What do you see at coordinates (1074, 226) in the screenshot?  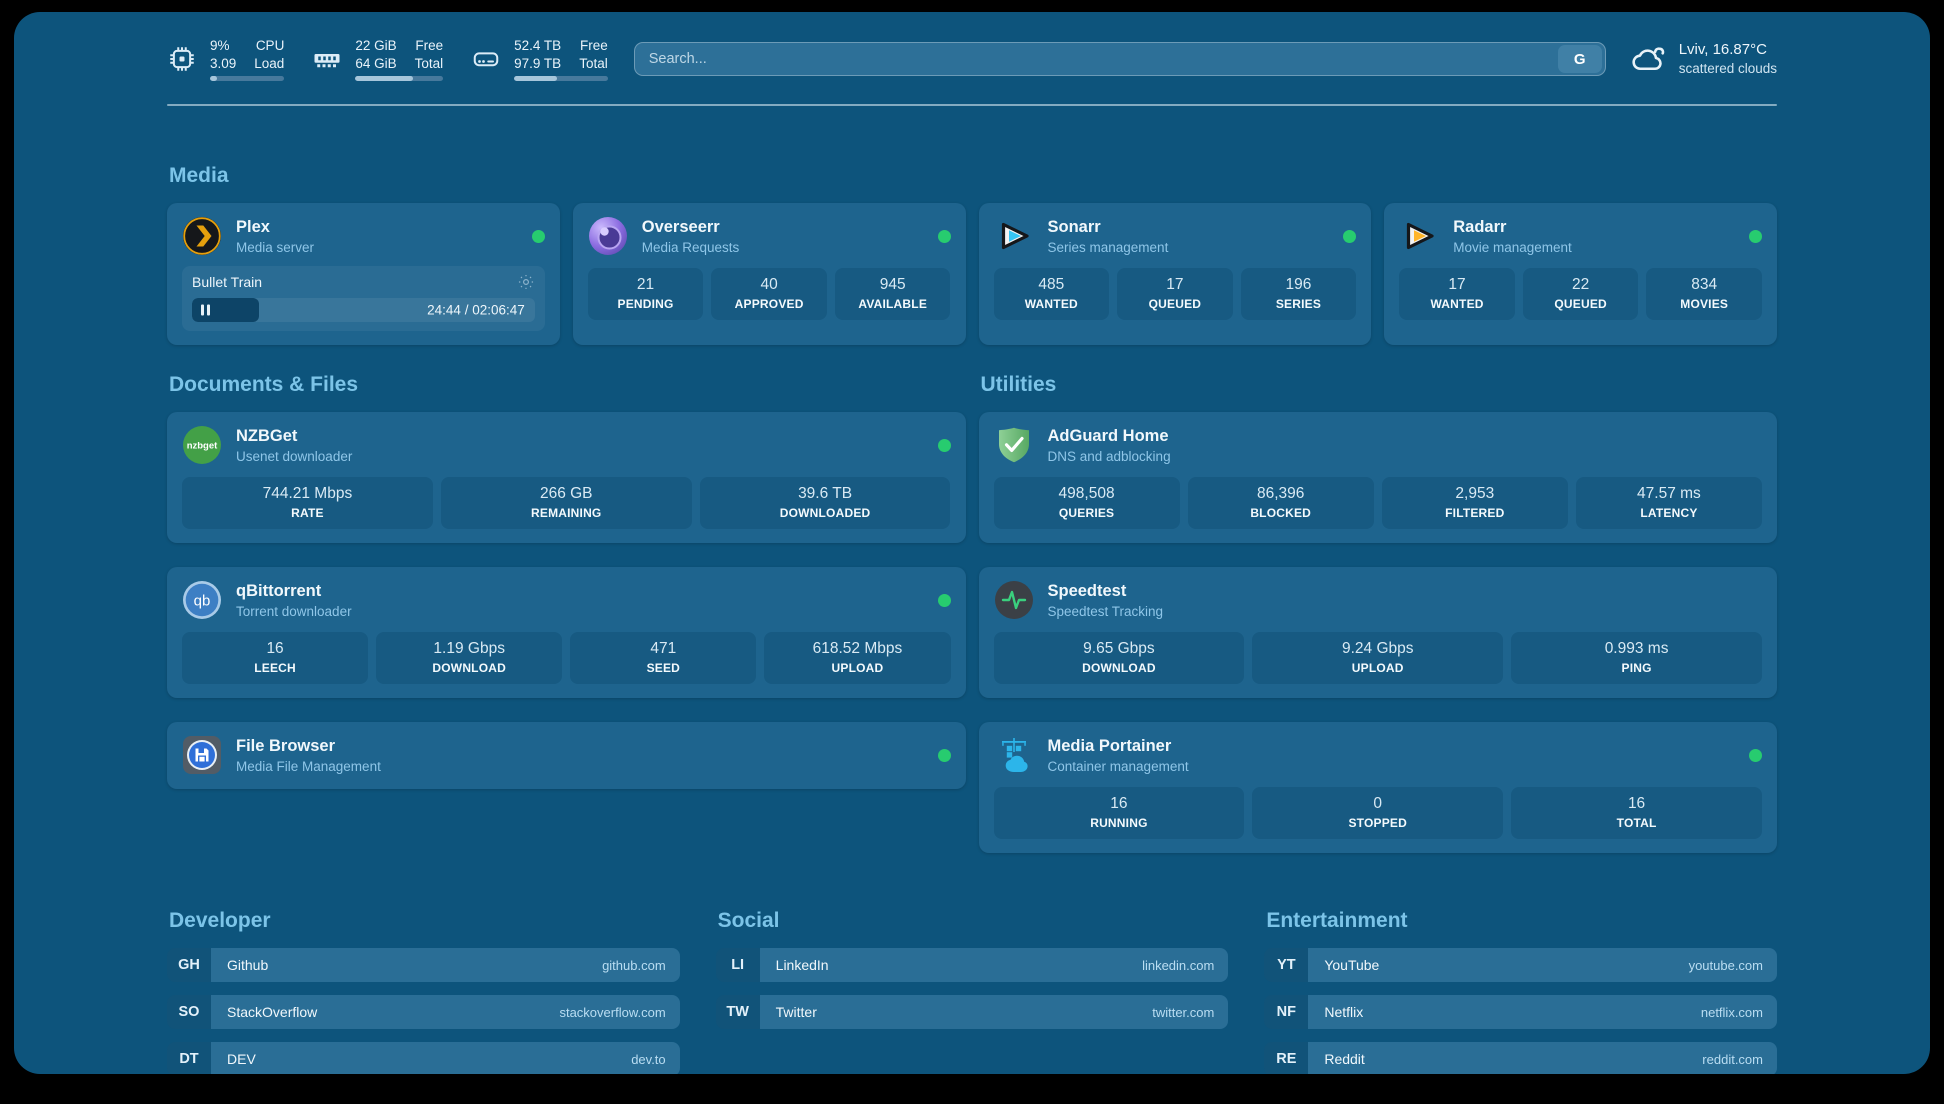 I see `app-name: Sonarr` at bounding box center [1074, 226].